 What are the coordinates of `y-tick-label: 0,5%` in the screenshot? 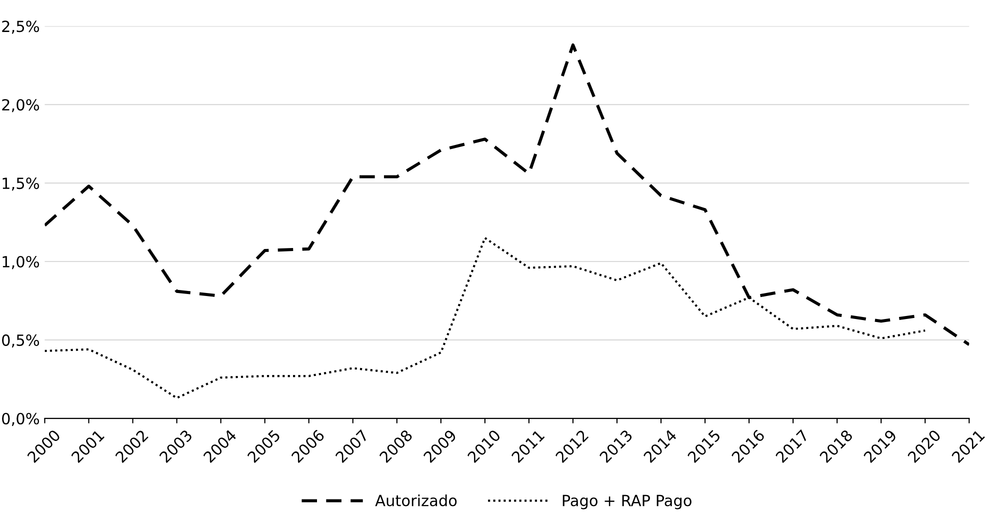 It's located at (21, 341).